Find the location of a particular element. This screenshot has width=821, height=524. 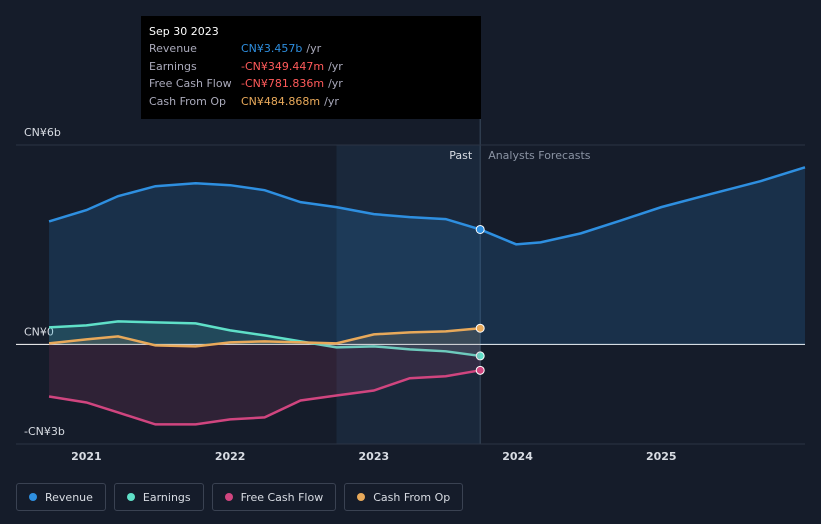

y-tick-label: CN¥6b is located at coordinates (42, 132).